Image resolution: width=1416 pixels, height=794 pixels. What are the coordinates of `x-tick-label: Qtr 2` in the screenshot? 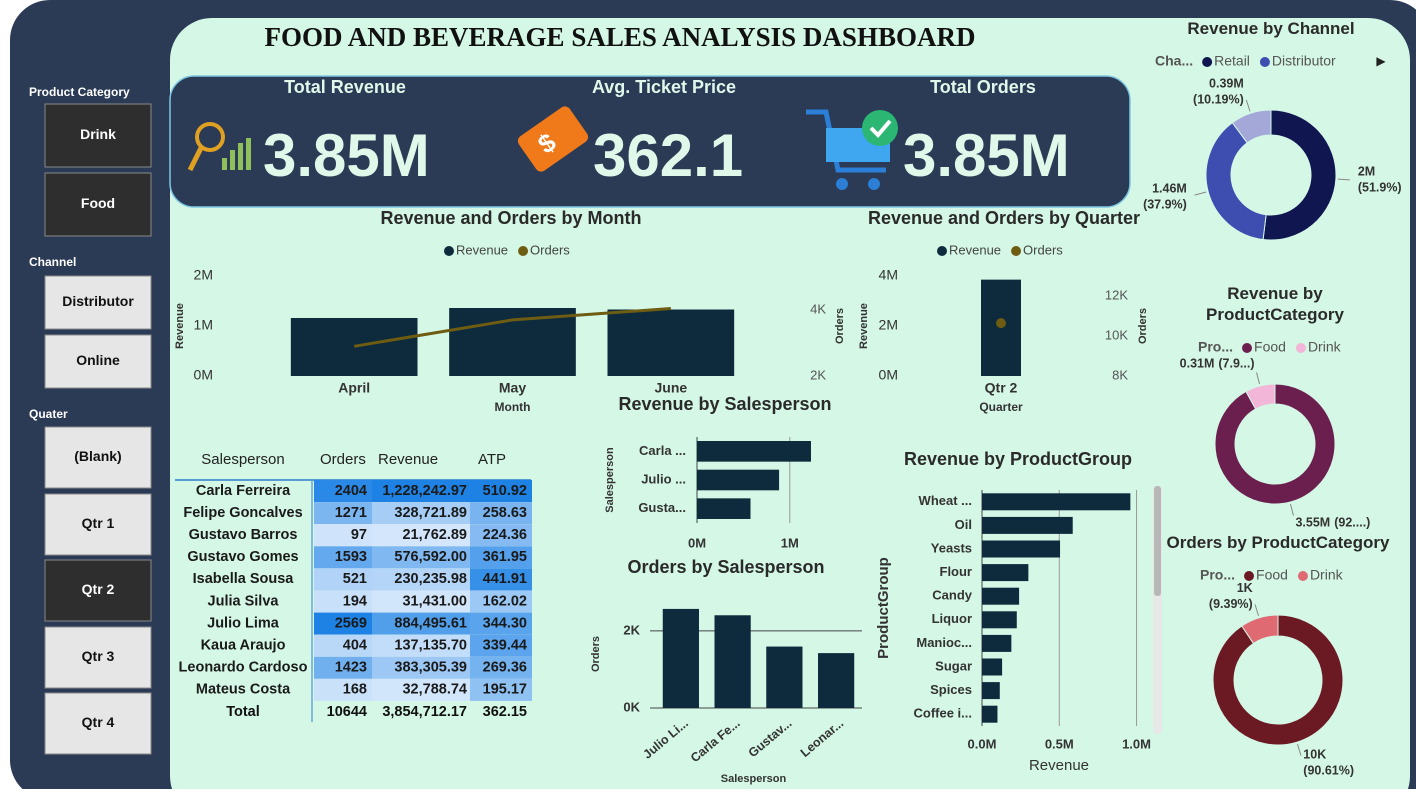 It's located at (1001, 388).